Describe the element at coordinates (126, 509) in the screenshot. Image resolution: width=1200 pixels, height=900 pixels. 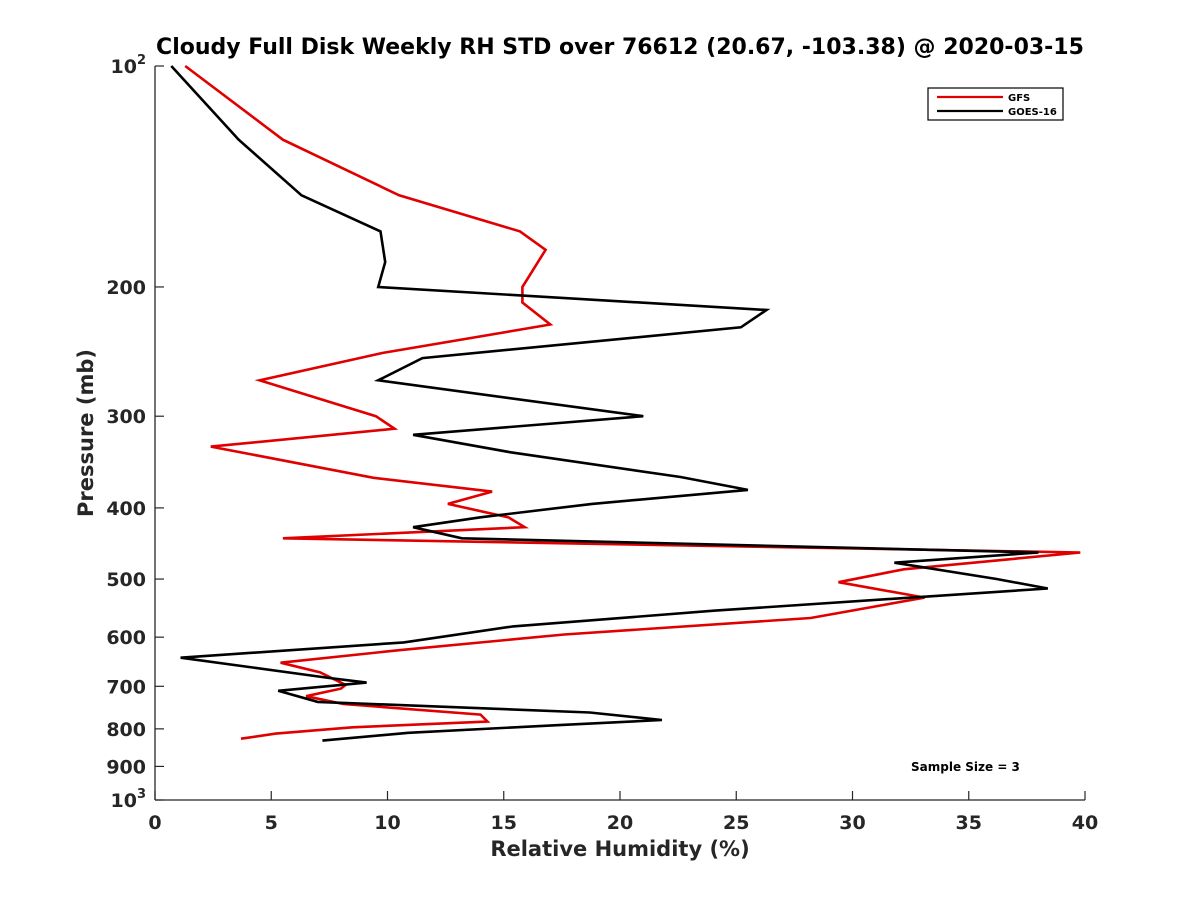
I see `y-tick-label: 400` at that location.